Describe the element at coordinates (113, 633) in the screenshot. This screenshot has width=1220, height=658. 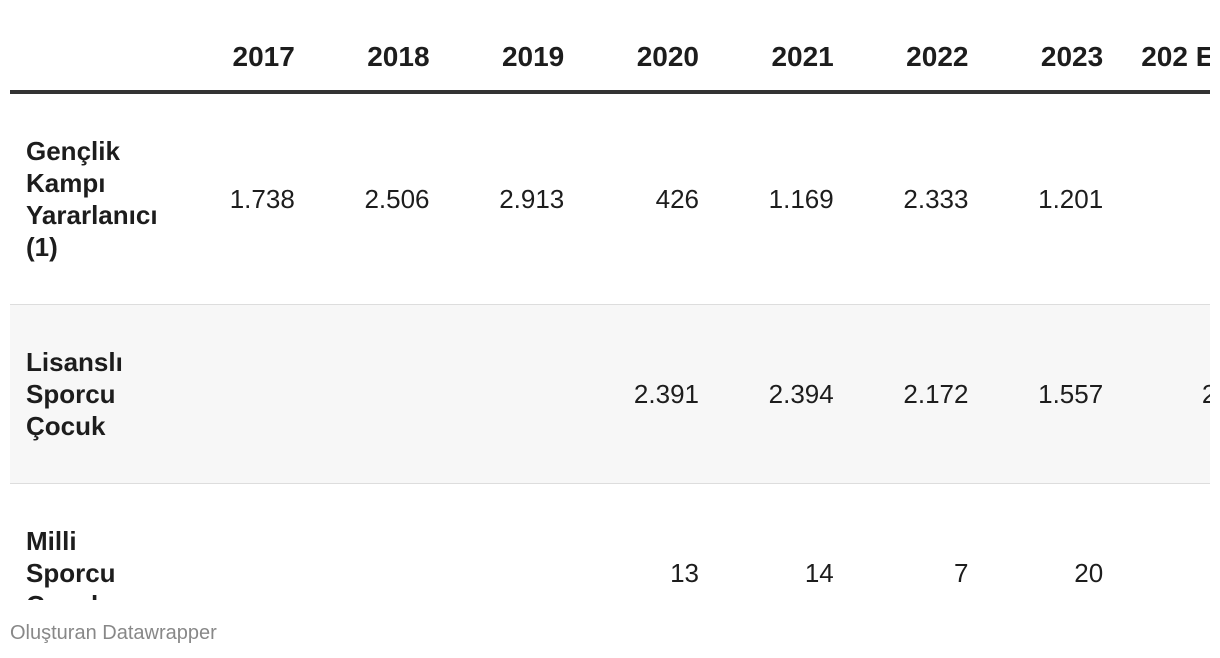
I see `footer: Oluşturan Datawrapper` at that location.